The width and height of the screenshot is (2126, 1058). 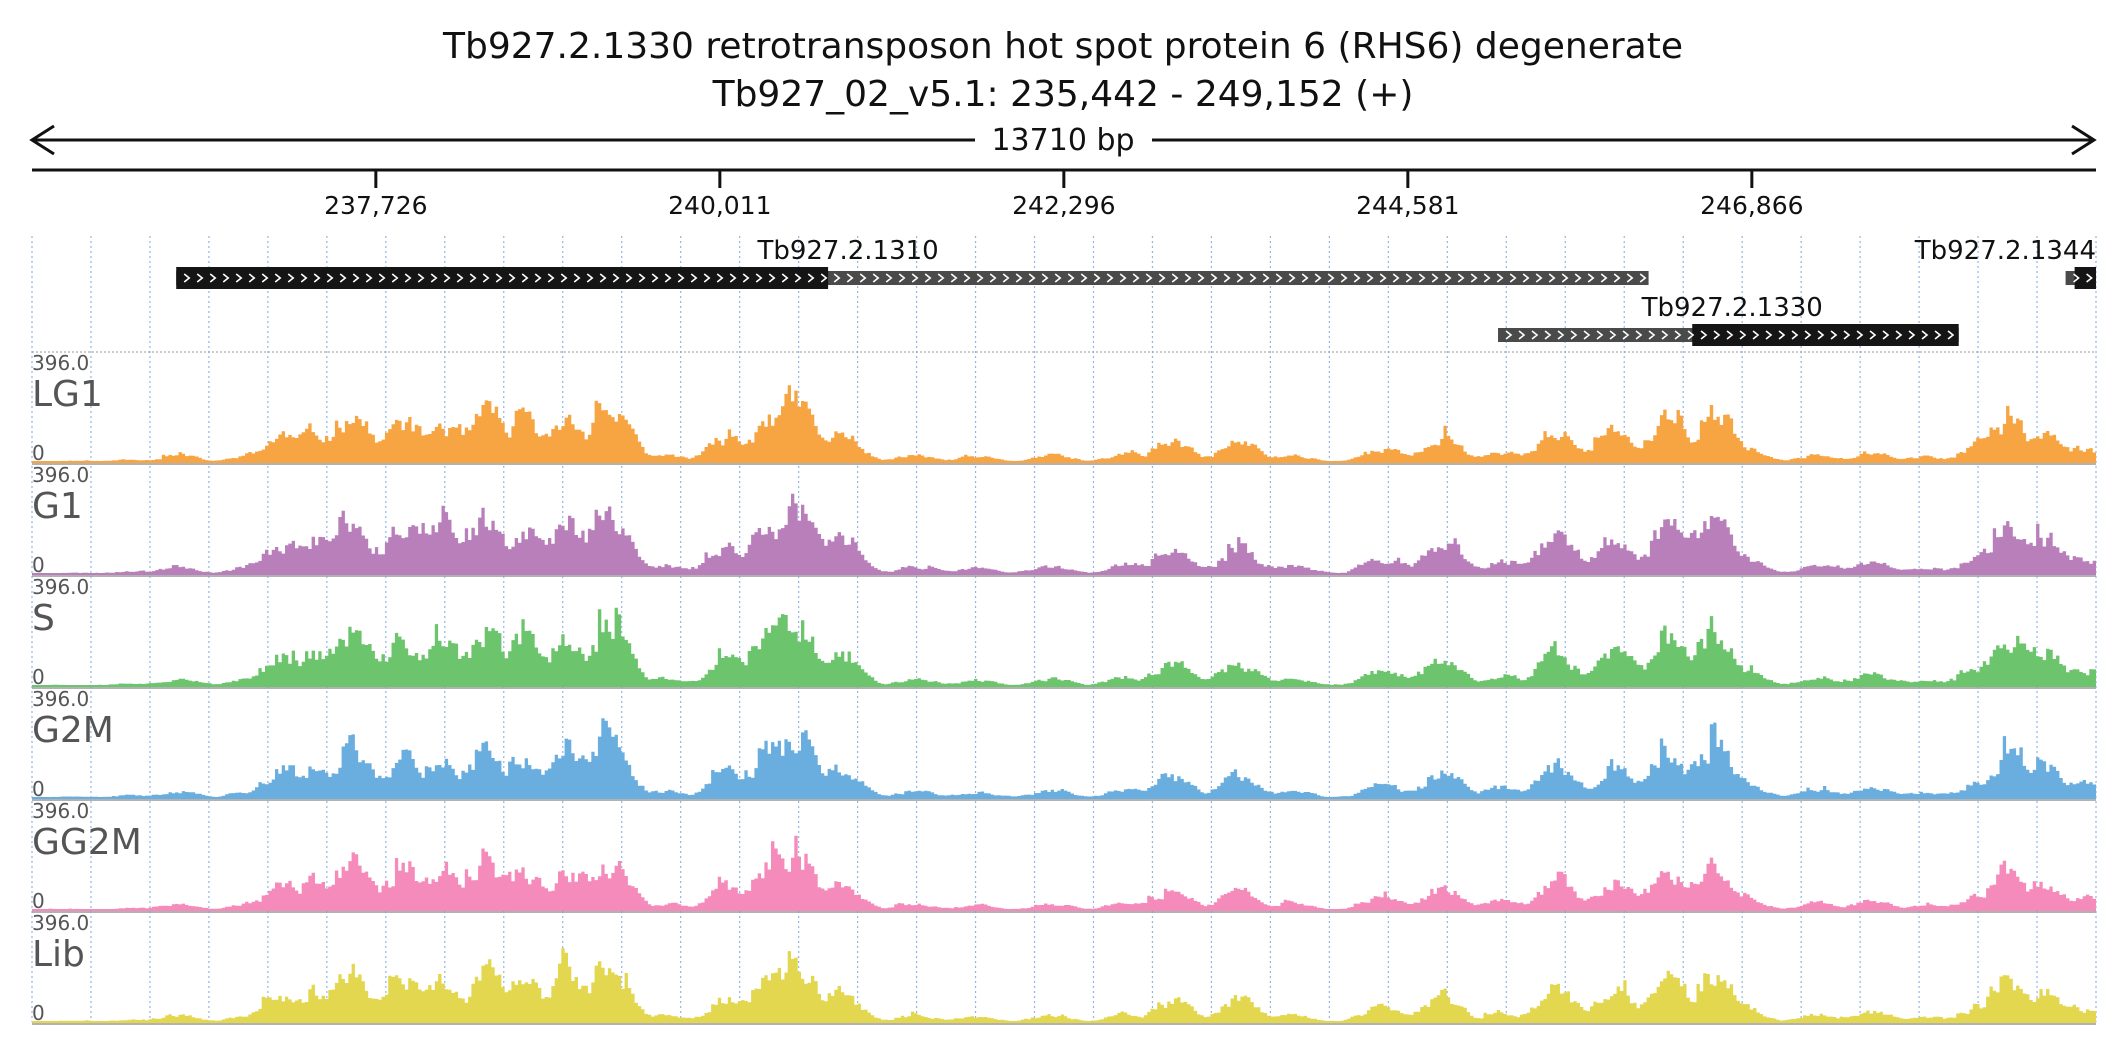 What do you see at coordinates (57, 506) in the screenshot?
I see `track-name: G1` at bounding box center [57, 506].